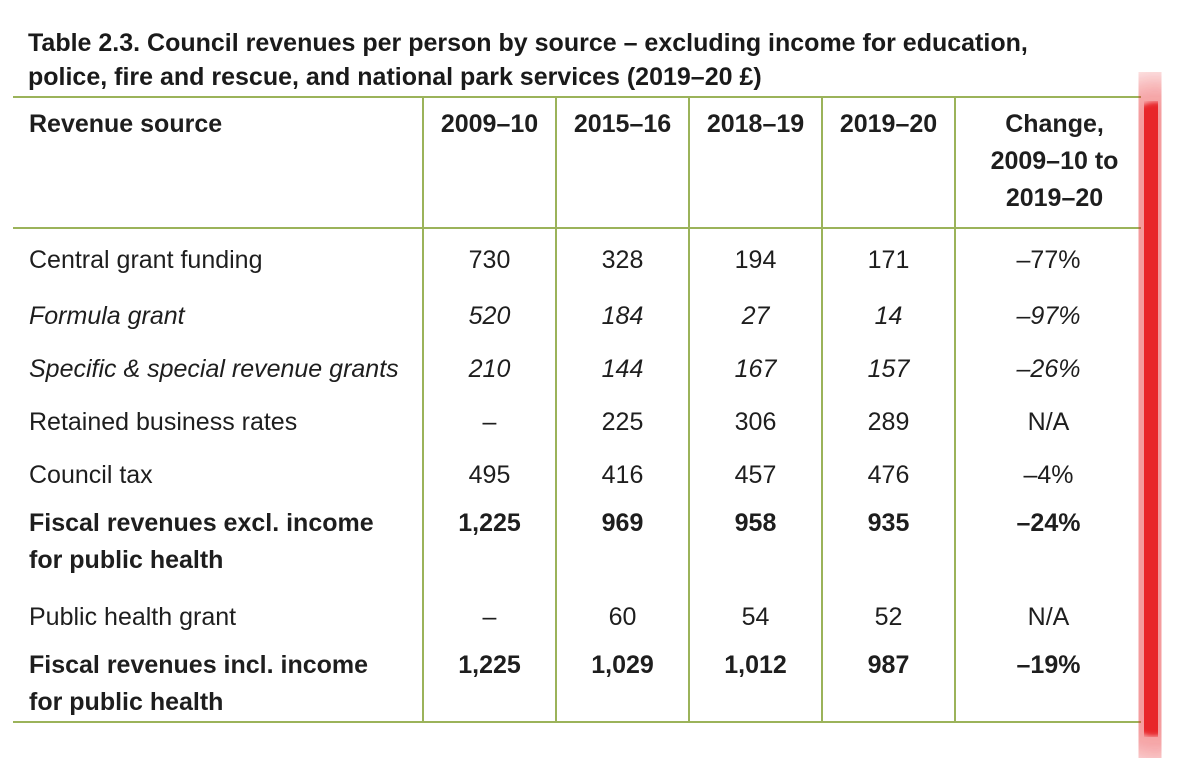  What do you see at coordinates (888, 422) in the screenshot?
I see `cell-2019-20: 289` at bounding box center [888, 422].